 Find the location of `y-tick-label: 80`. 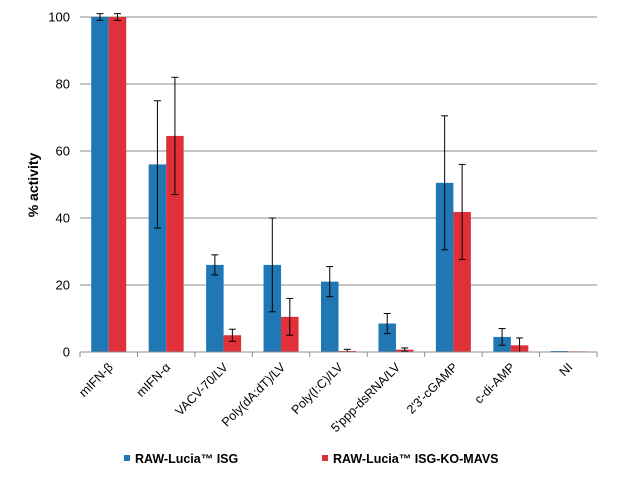

y-tick-label: 80 is located at coordinates (63, 84).